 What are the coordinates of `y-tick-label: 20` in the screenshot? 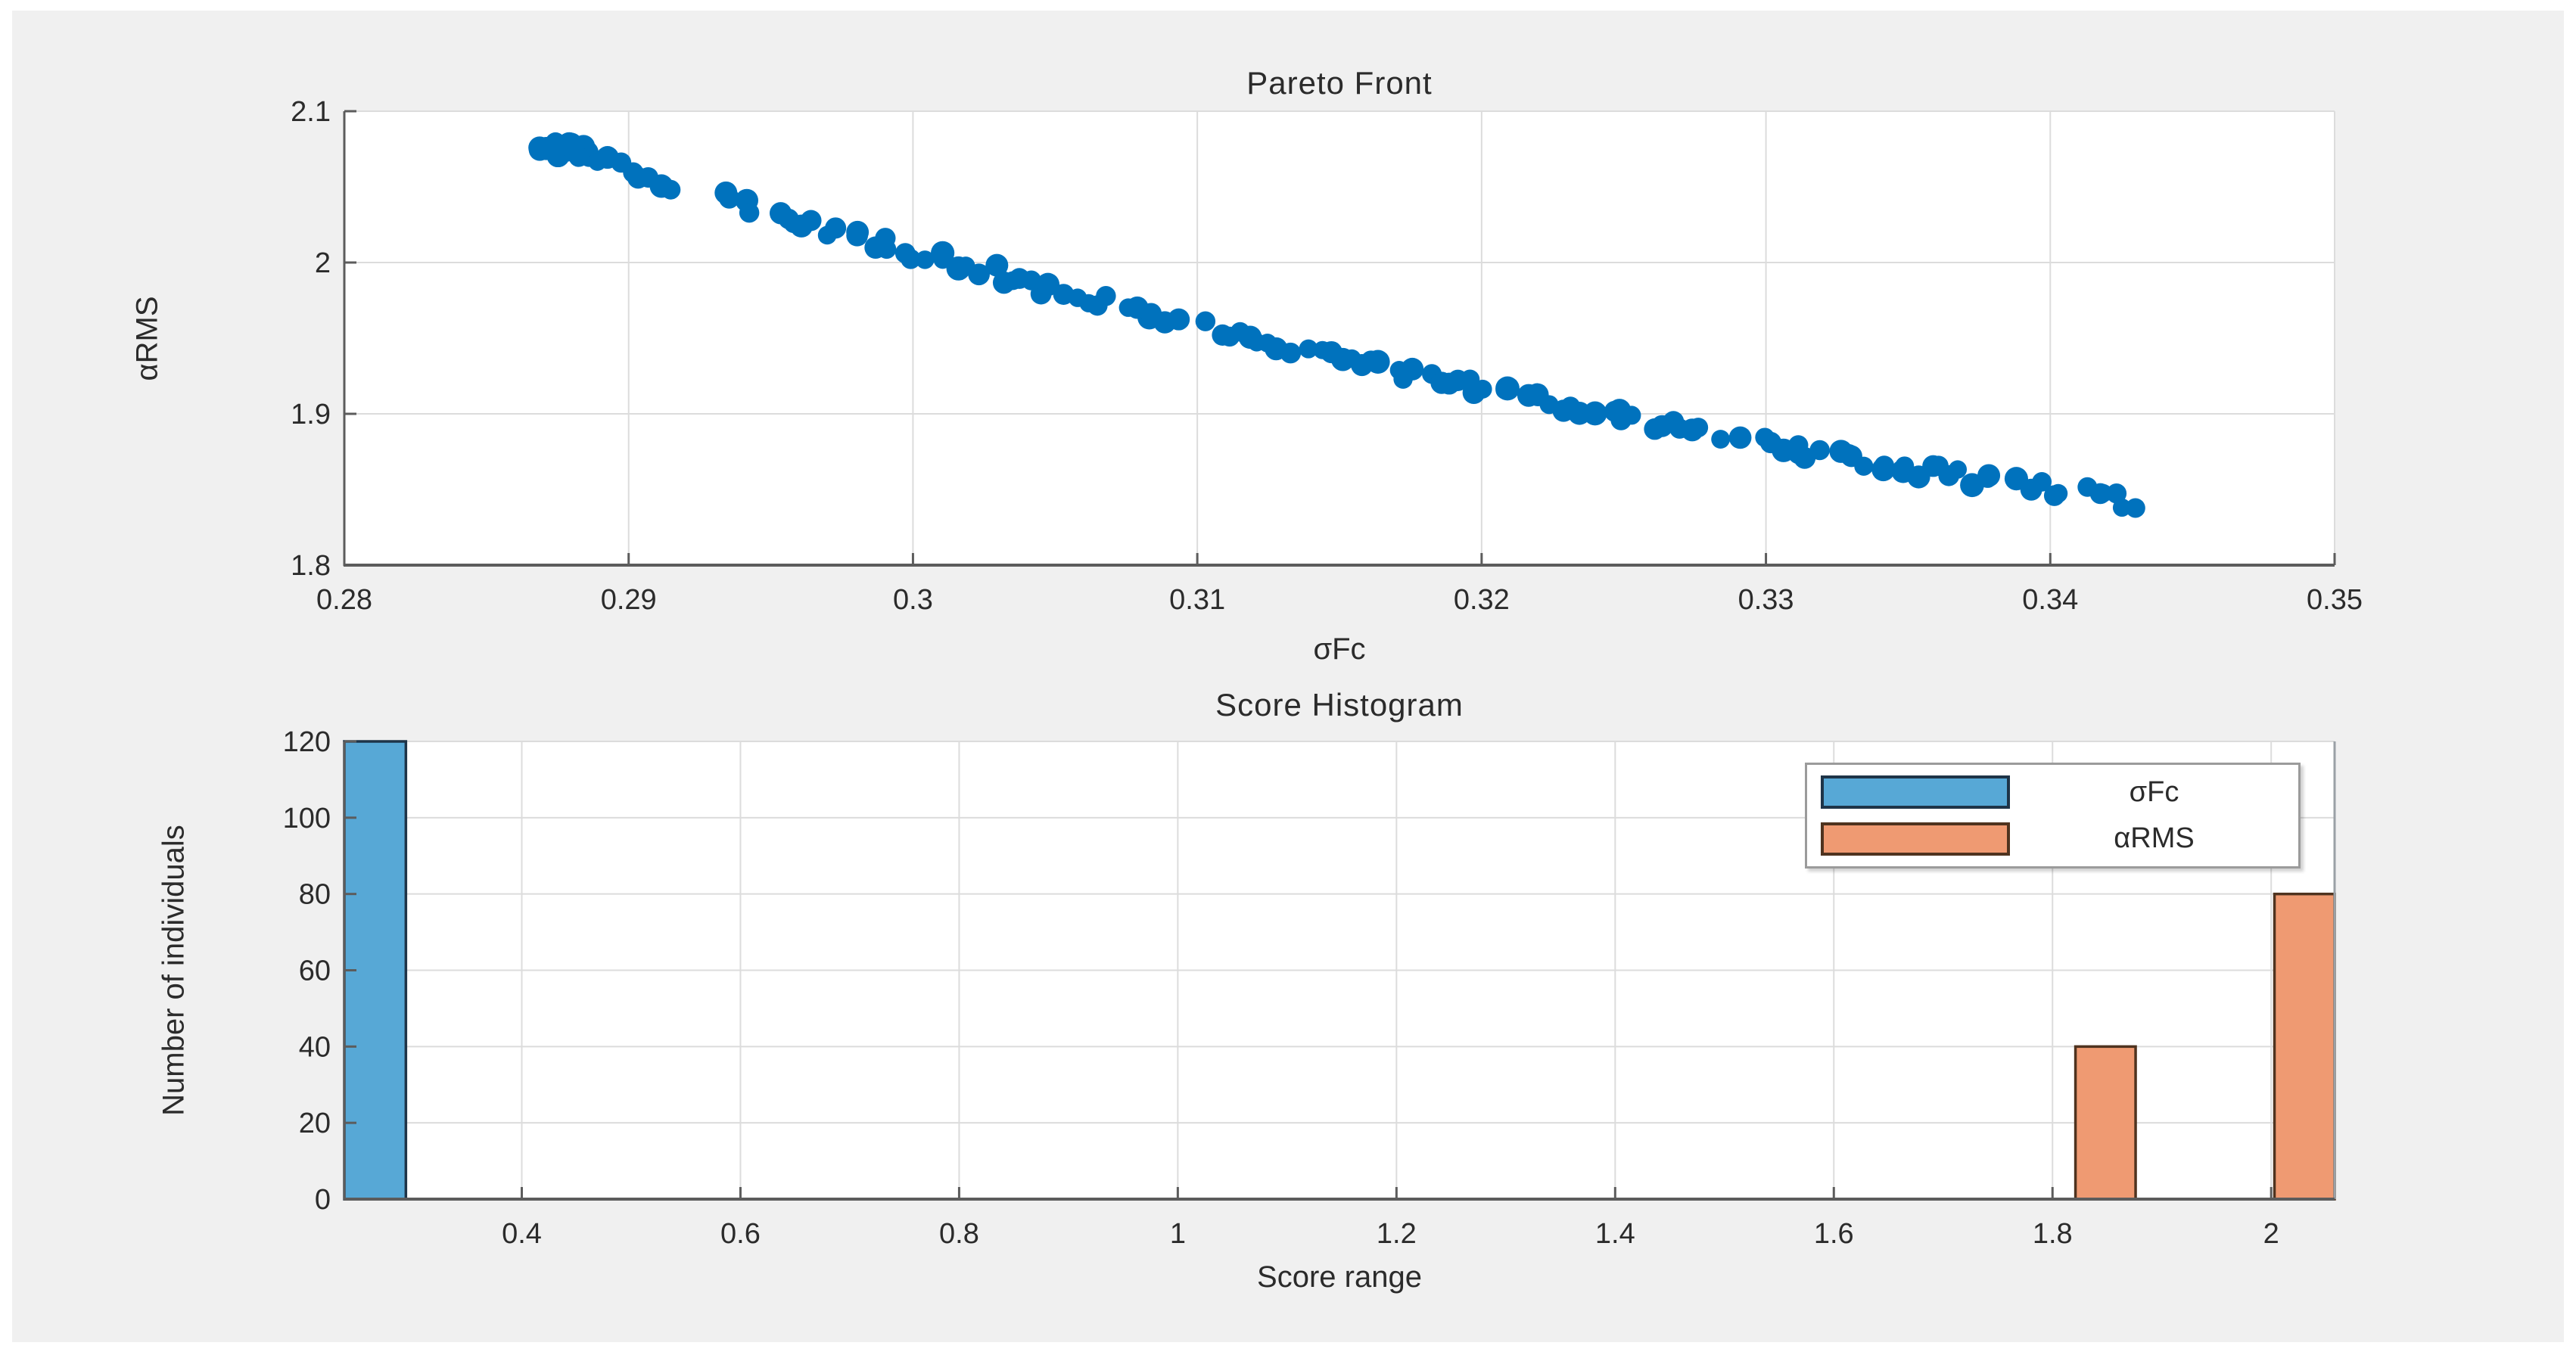 It's located at (315, 1123).